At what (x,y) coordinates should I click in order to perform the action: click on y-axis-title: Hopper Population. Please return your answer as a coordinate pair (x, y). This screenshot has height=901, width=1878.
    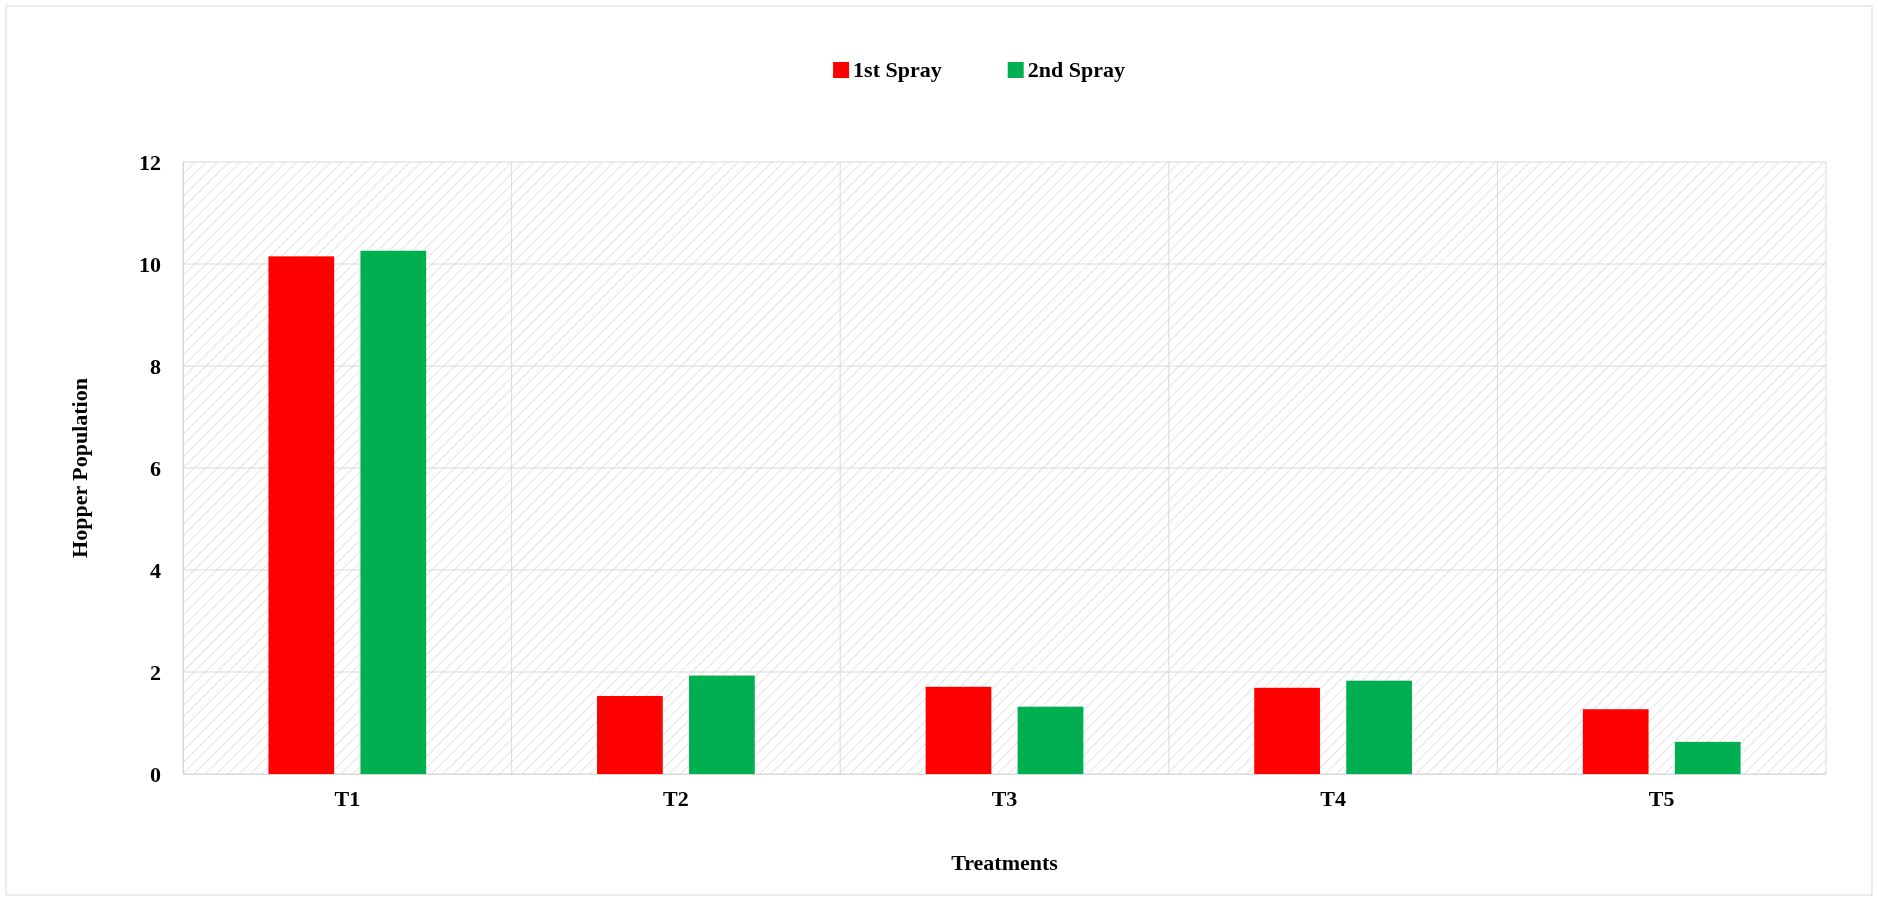
    Looking at the image, I should click on (79, 468).